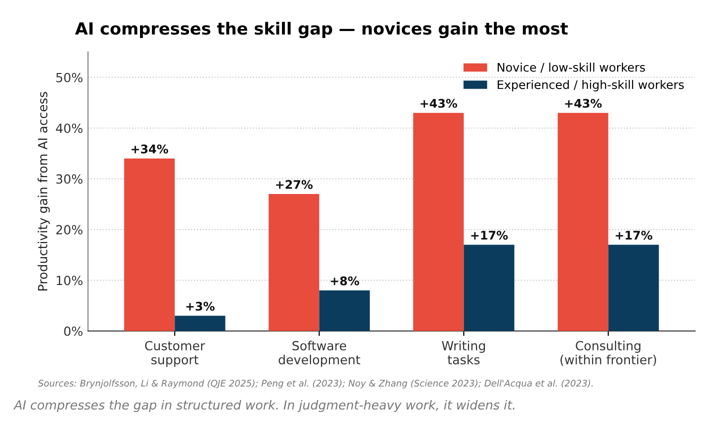 The height and width of the screenshot is (422, 720). I want to click on y-axis-title: Productivity gain from AI access, so click(44, 191).